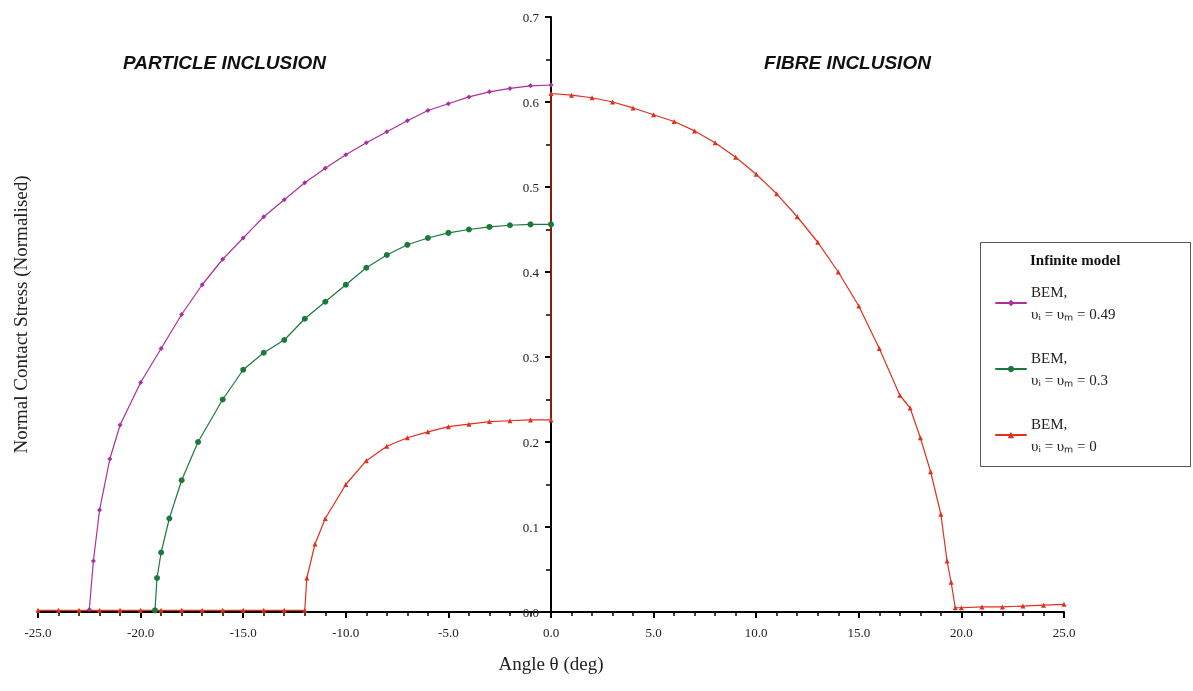 The image size is (1193, 691). Describe the element at coordinates (530, 527) in the screenshot. I see `y-tick-label: 0.1` at that location.